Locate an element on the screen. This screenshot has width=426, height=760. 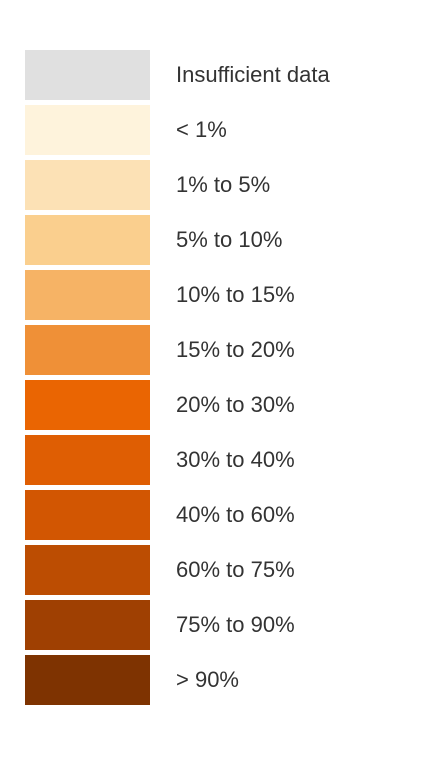
legend-label: 15% to 20% is located at coordinates (235, 349).